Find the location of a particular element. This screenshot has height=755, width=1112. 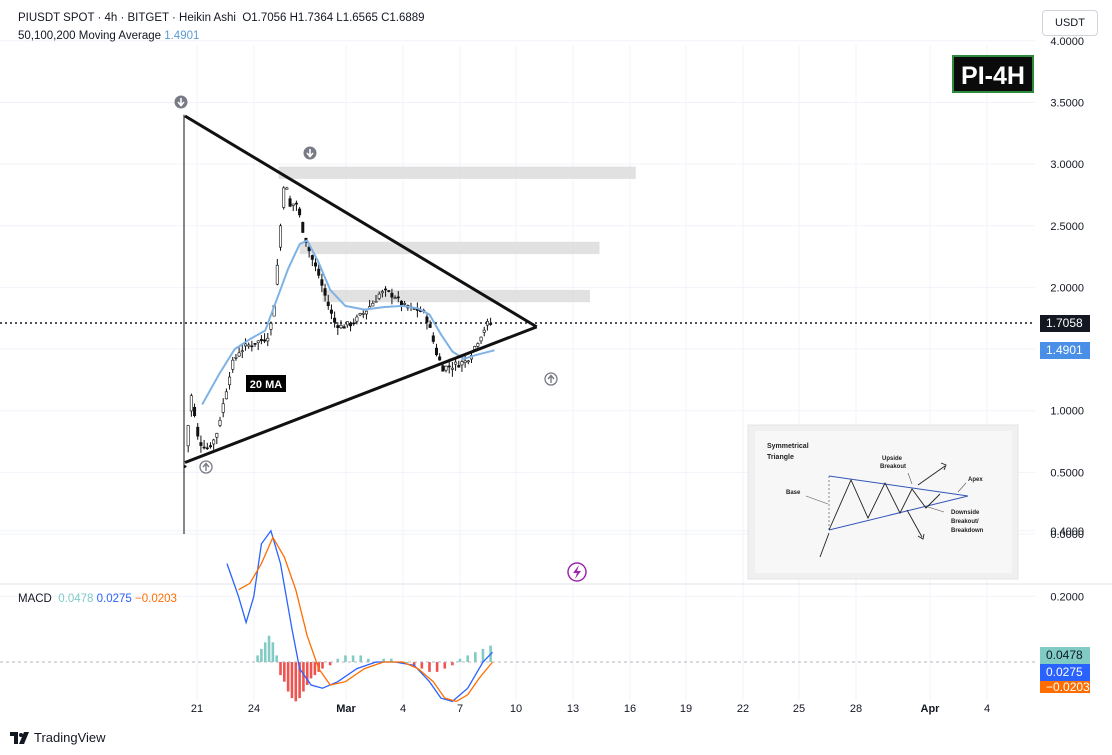

x-tick-label: 10 is located at coordinates (516, 709).